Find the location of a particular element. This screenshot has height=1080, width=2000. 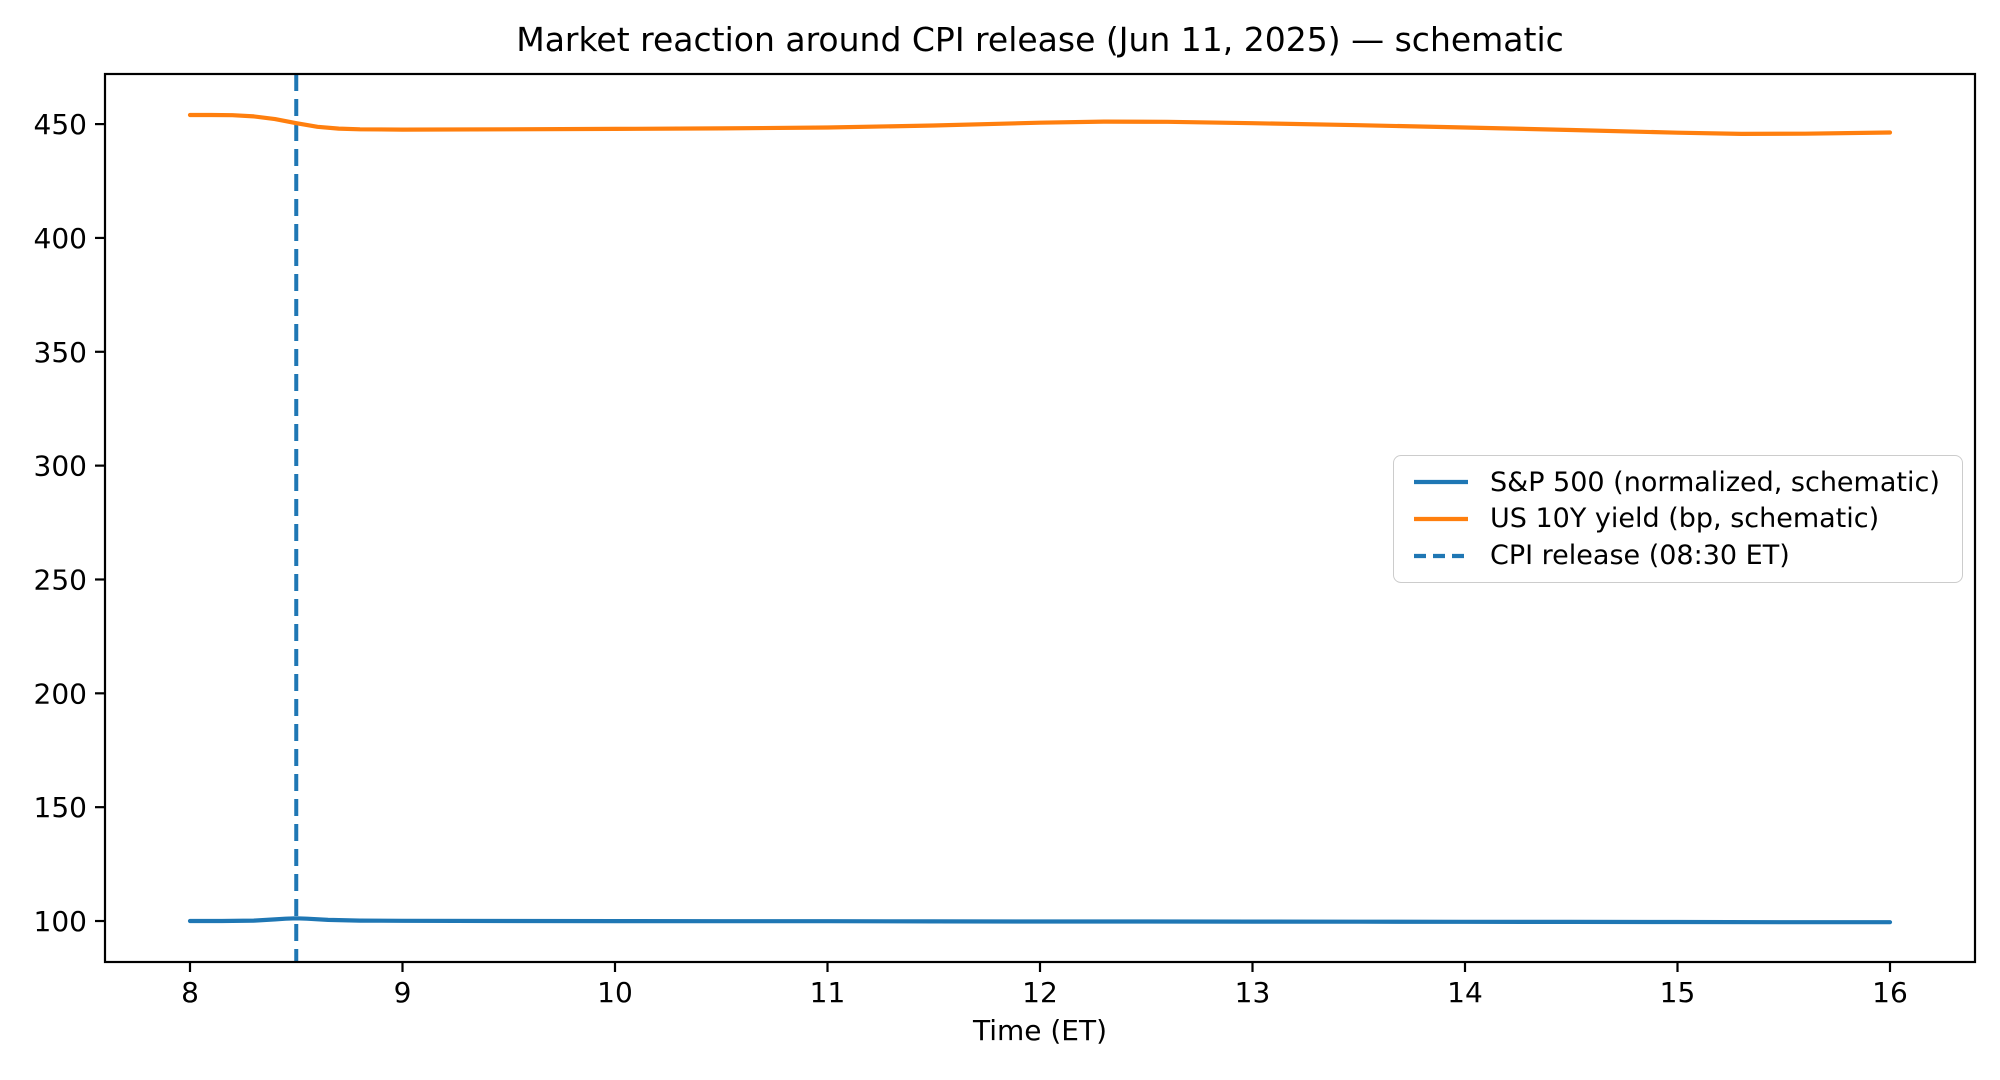

y-tick-label: 350 is located at coordinates (60, 352).